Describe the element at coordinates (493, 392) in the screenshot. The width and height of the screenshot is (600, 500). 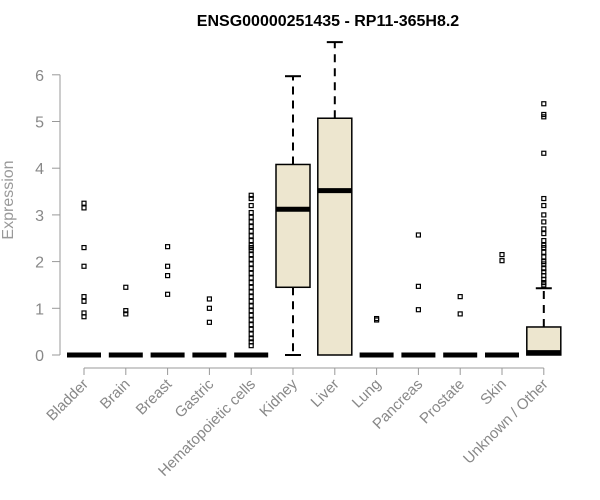
I see `x-tick-label-skin: Skin` at that location.